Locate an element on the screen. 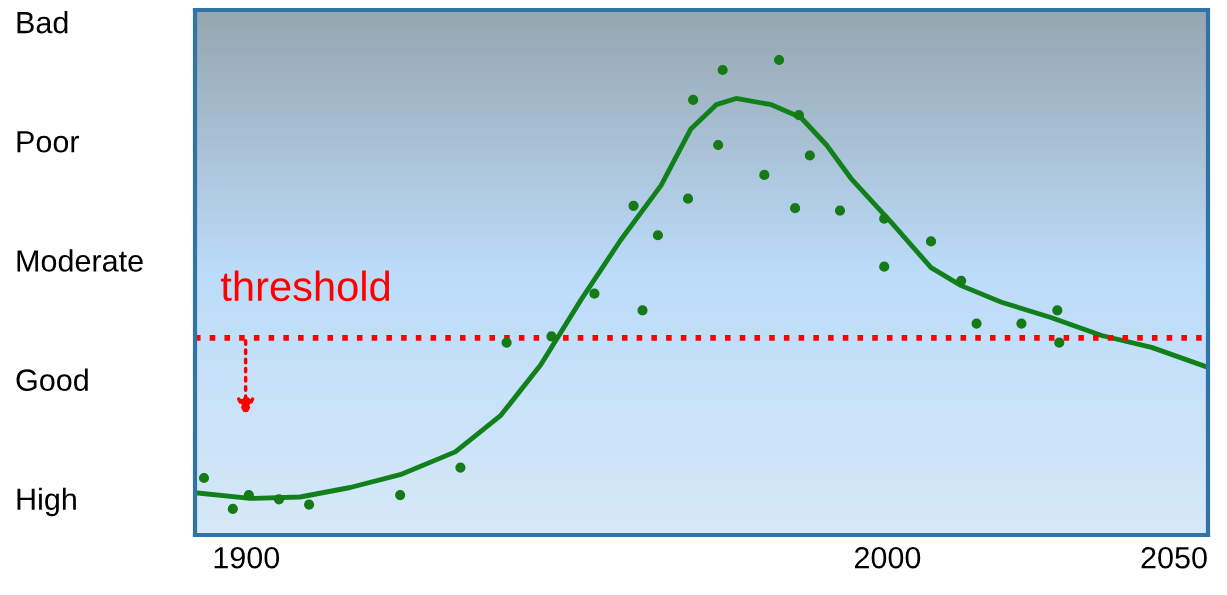 This screenshot has height=595, width=1227. x-tick-label: 2050 is located at coordinates (1174, 557).